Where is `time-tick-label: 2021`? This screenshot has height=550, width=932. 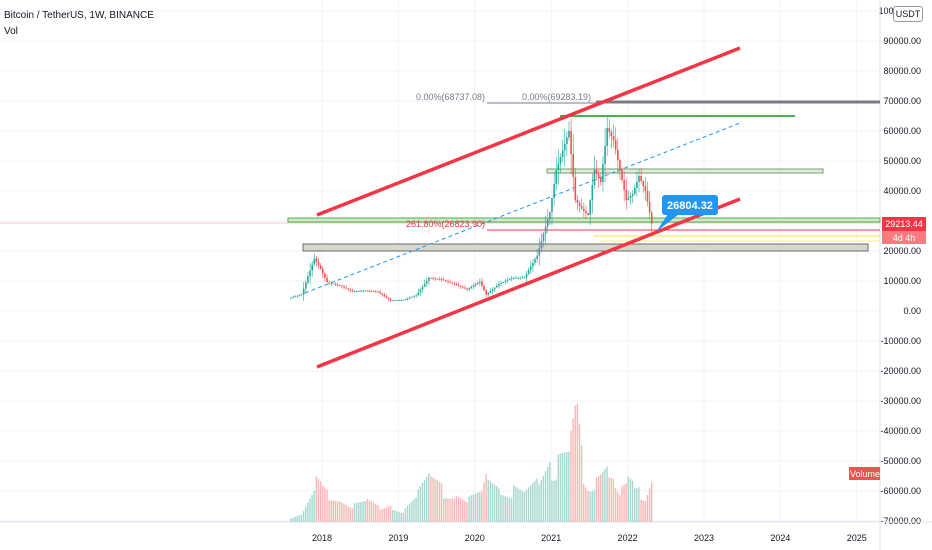 time-tick-label: 2021 is located at coordinates (551, 538).